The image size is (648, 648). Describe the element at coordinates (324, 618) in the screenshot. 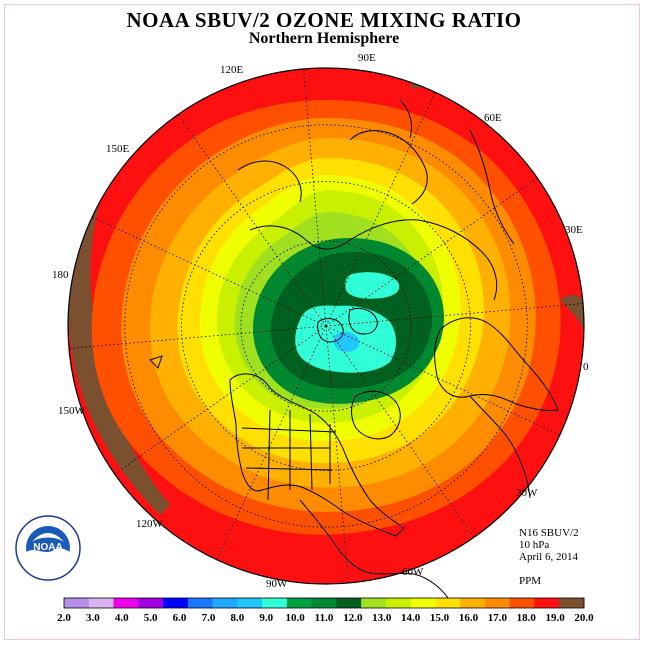

I see `colorbar-tick-label: 11.0` at that location.